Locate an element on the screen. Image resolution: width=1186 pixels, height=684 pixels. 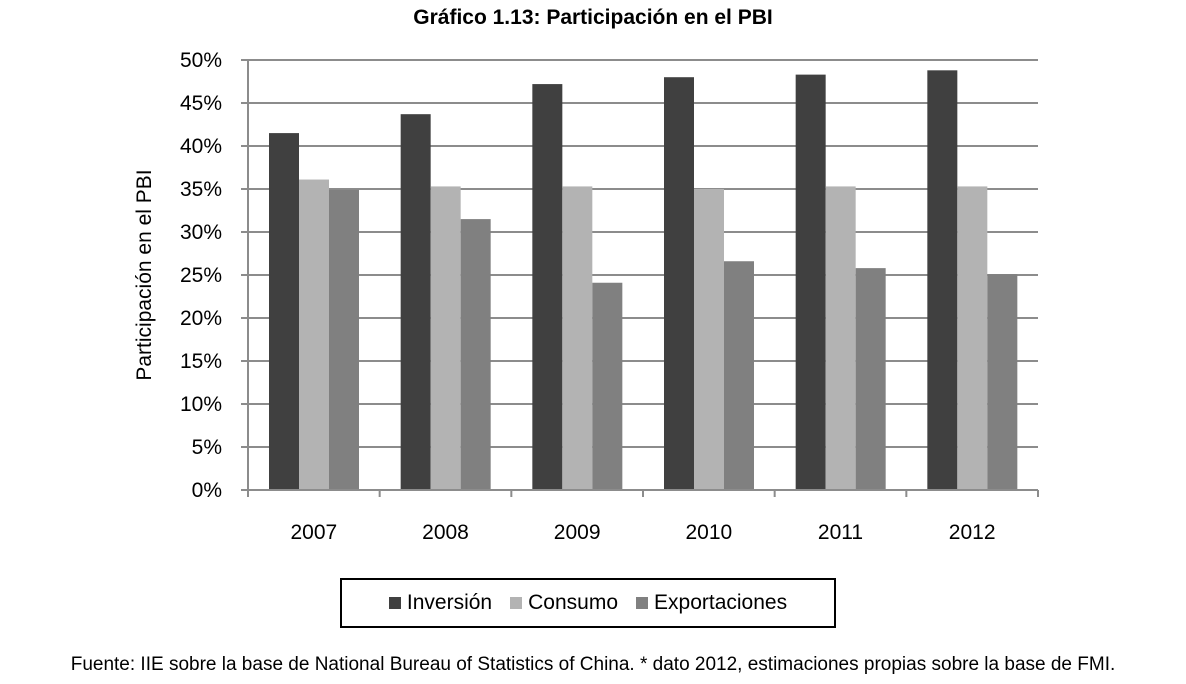
x-tick-label: 2010 is located at coordinates (708, 532).